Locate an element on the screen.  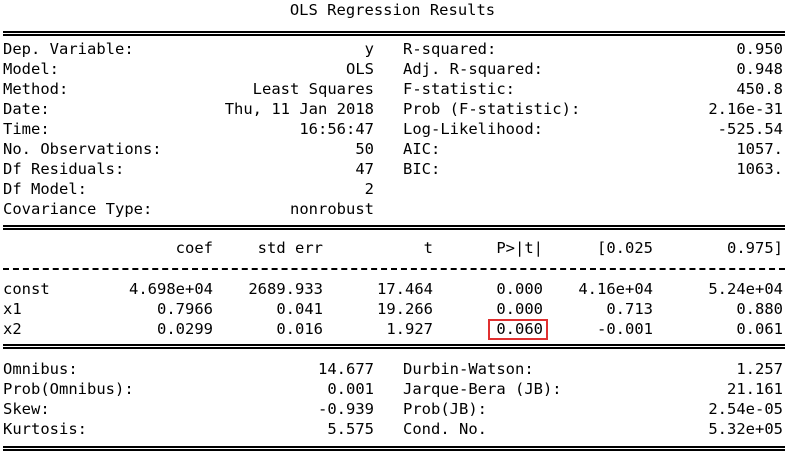
coef-header-ci-low: [0.025 is located at coordinates (625, 248).